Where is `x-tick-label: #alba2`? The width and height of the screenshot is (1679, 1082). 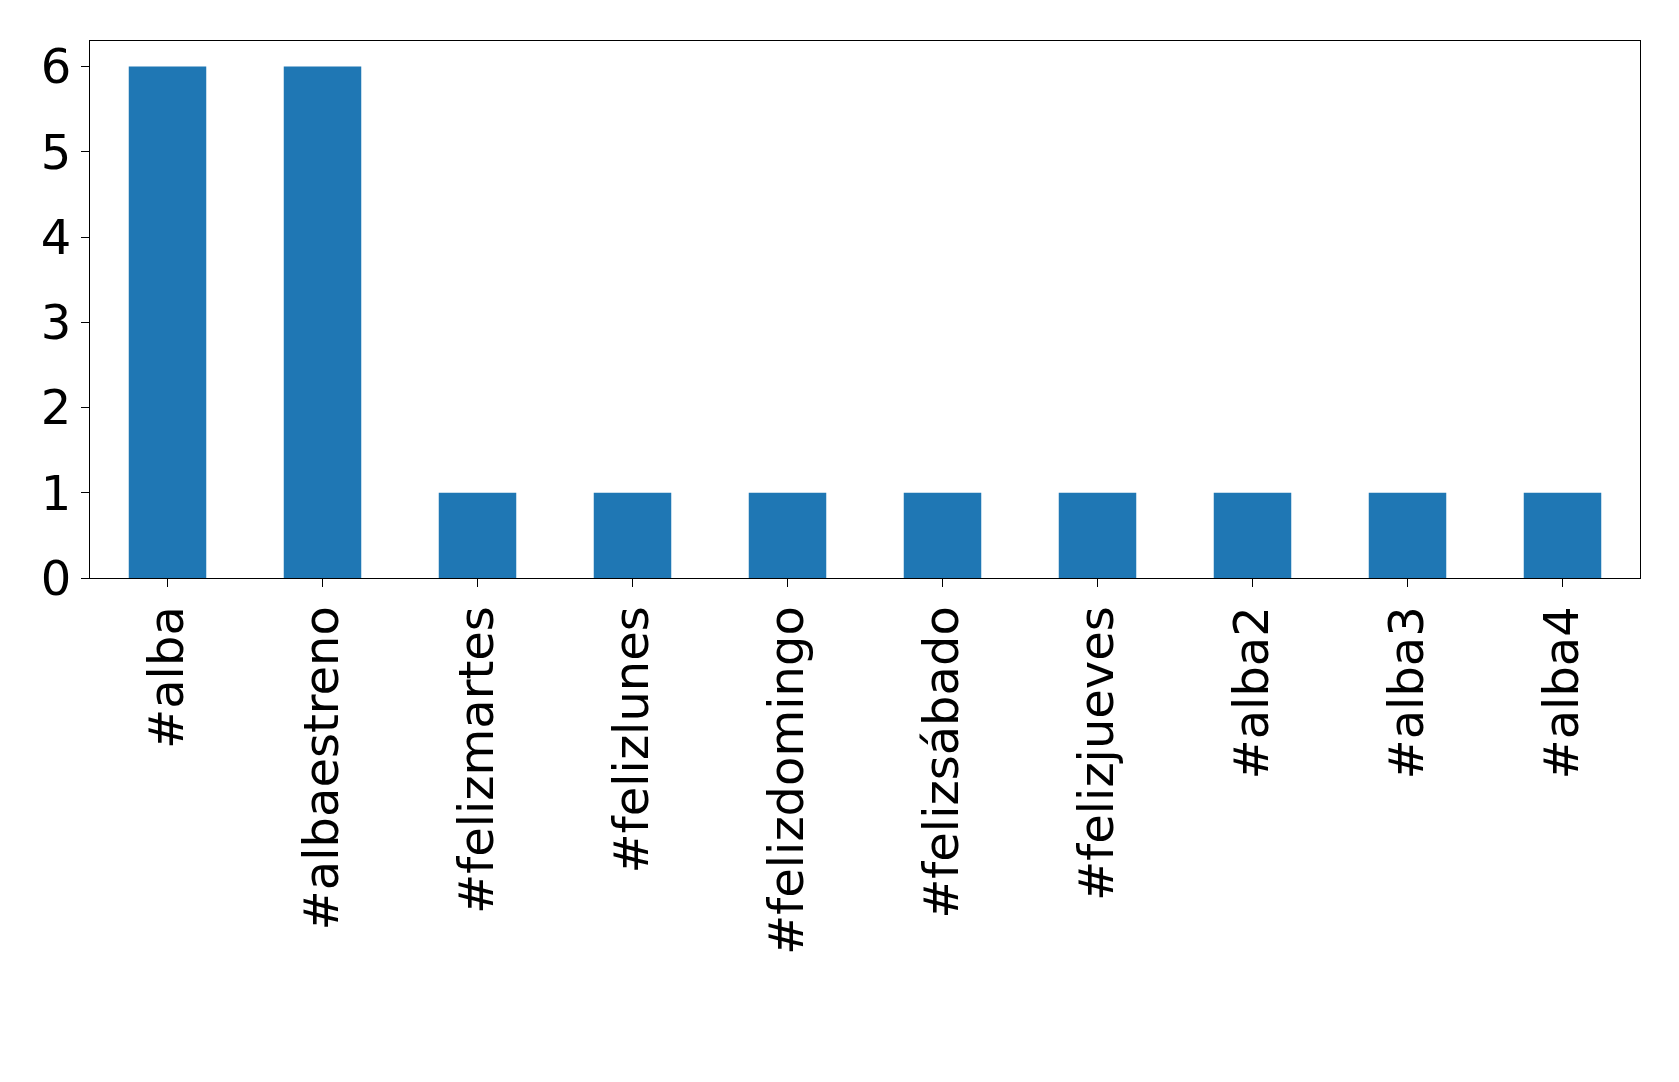
x-tick-label: #alba2 is located at coordinates (1251, 693).